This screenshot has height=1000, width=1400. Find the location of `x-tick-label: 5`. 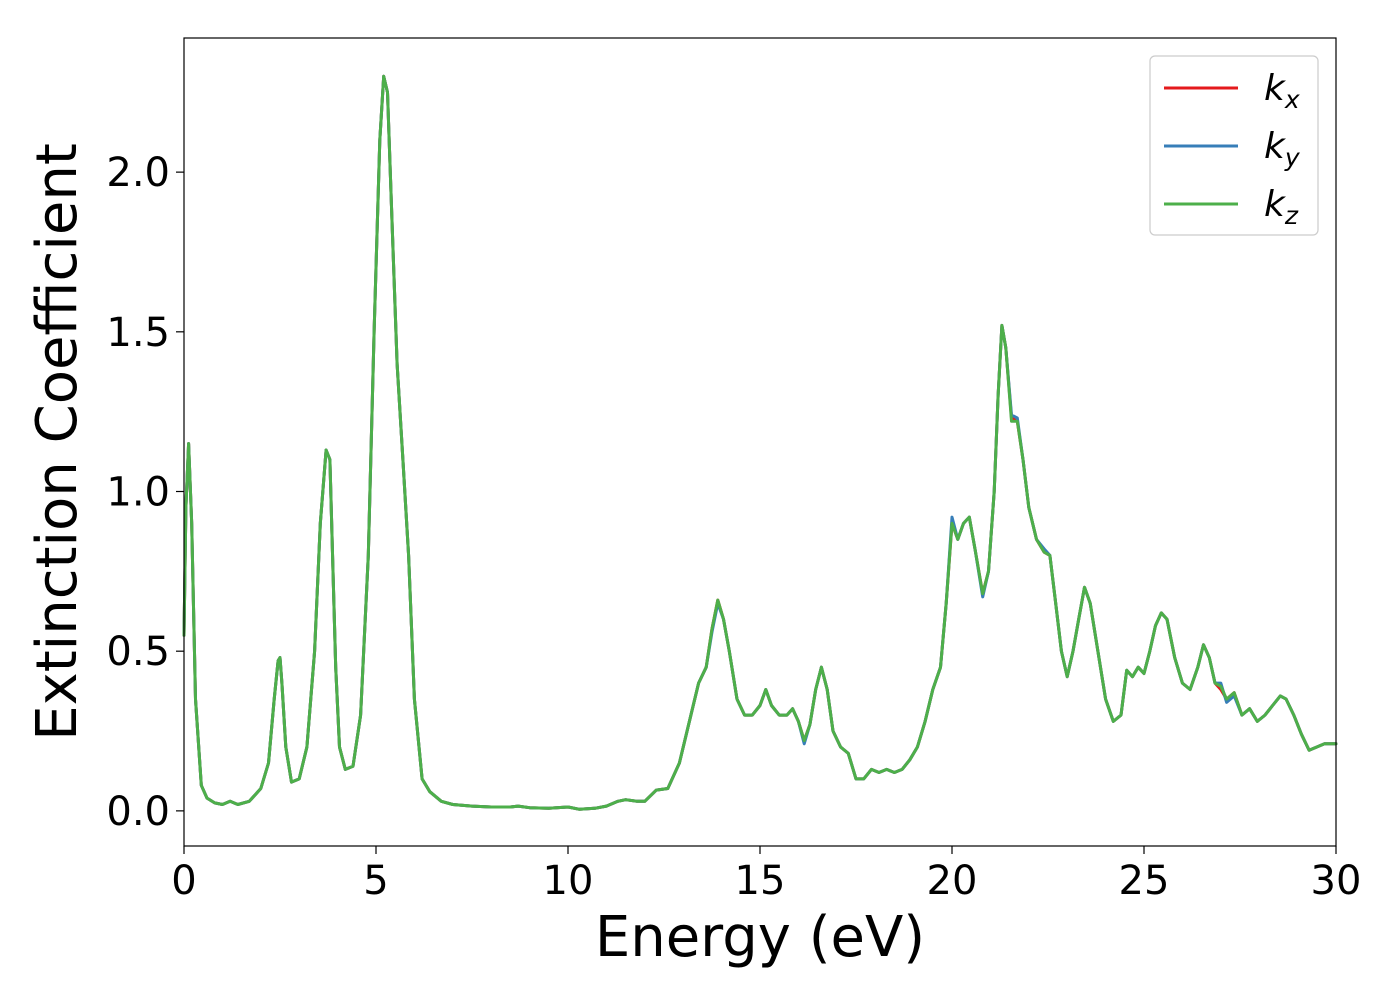

x-tick-label: 5 is located at coordinates (375, 881).